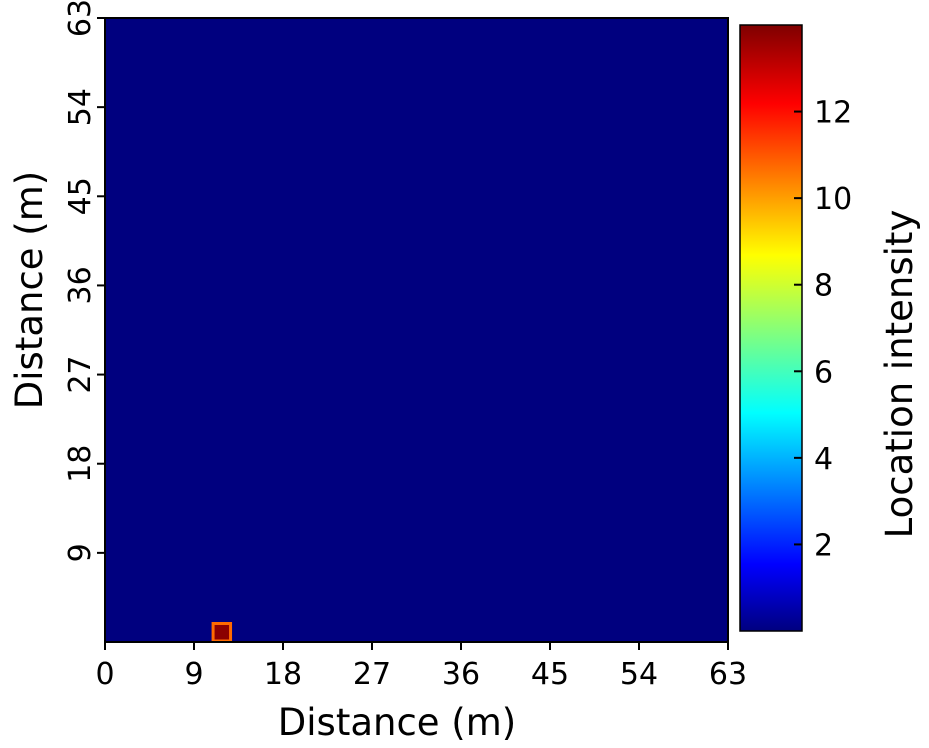  Describe the element at coordinates (80, 552) in the screenshot. I see `y-tick-label: 9` at that location.